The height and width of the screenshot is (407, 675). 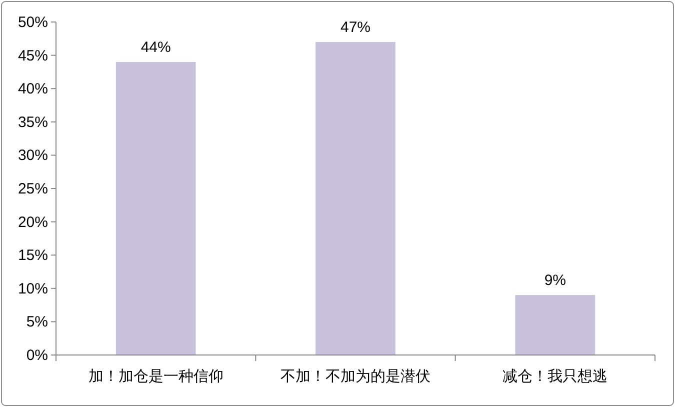 I want to click on data-label: 9%, so click(x=555, y=281).